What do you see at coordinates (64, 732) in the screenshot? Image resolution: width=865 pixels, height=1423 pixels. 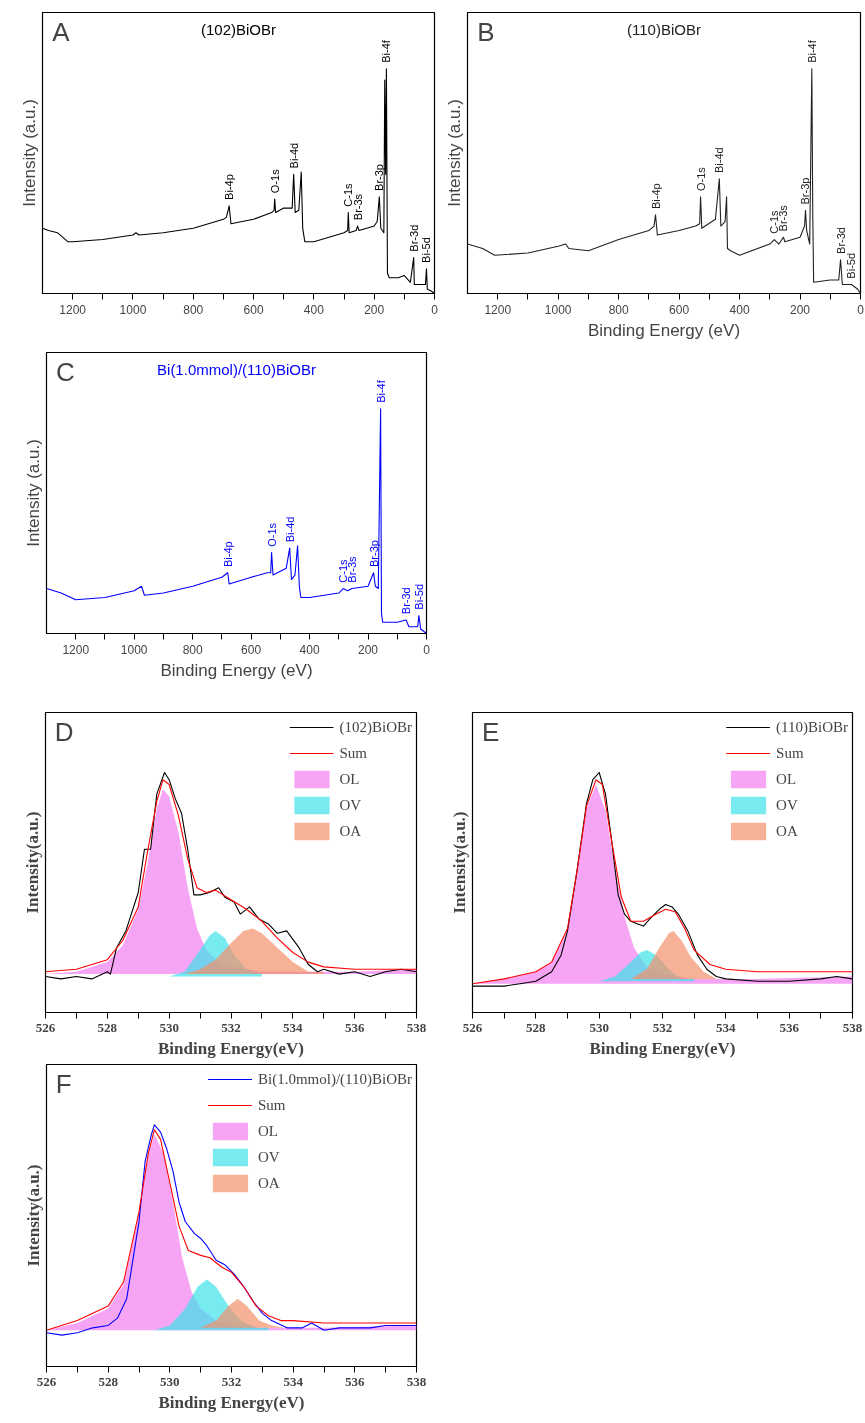 I see `chart-title: D` at bounding box center [64, 732].